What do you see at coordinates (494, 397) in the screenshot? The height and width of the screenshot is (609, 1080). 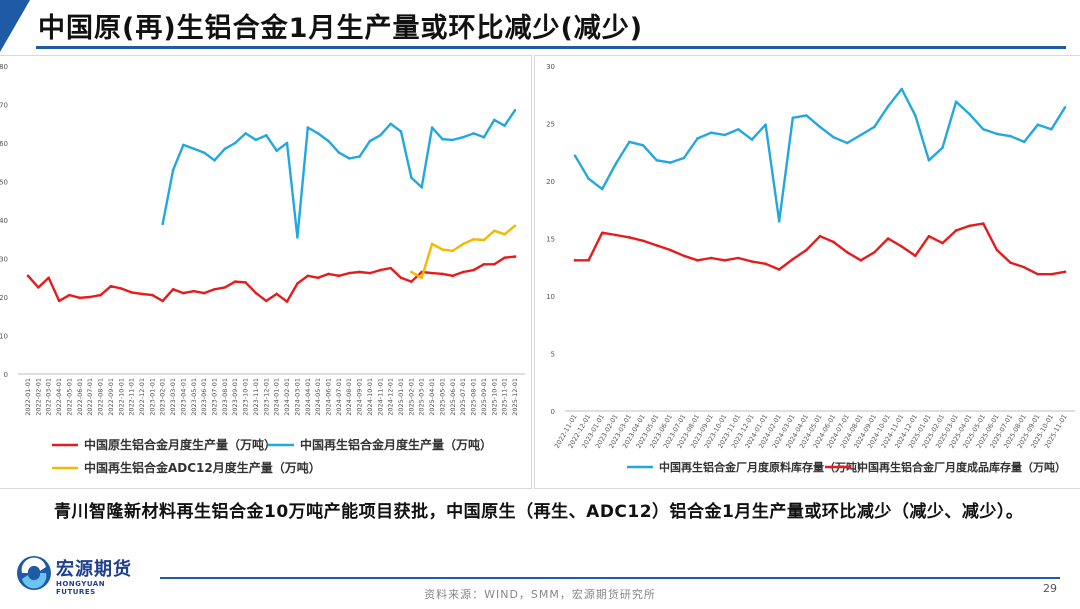 I see `x-tick-label: 2025-10-01` at bounding box center [494, 397].